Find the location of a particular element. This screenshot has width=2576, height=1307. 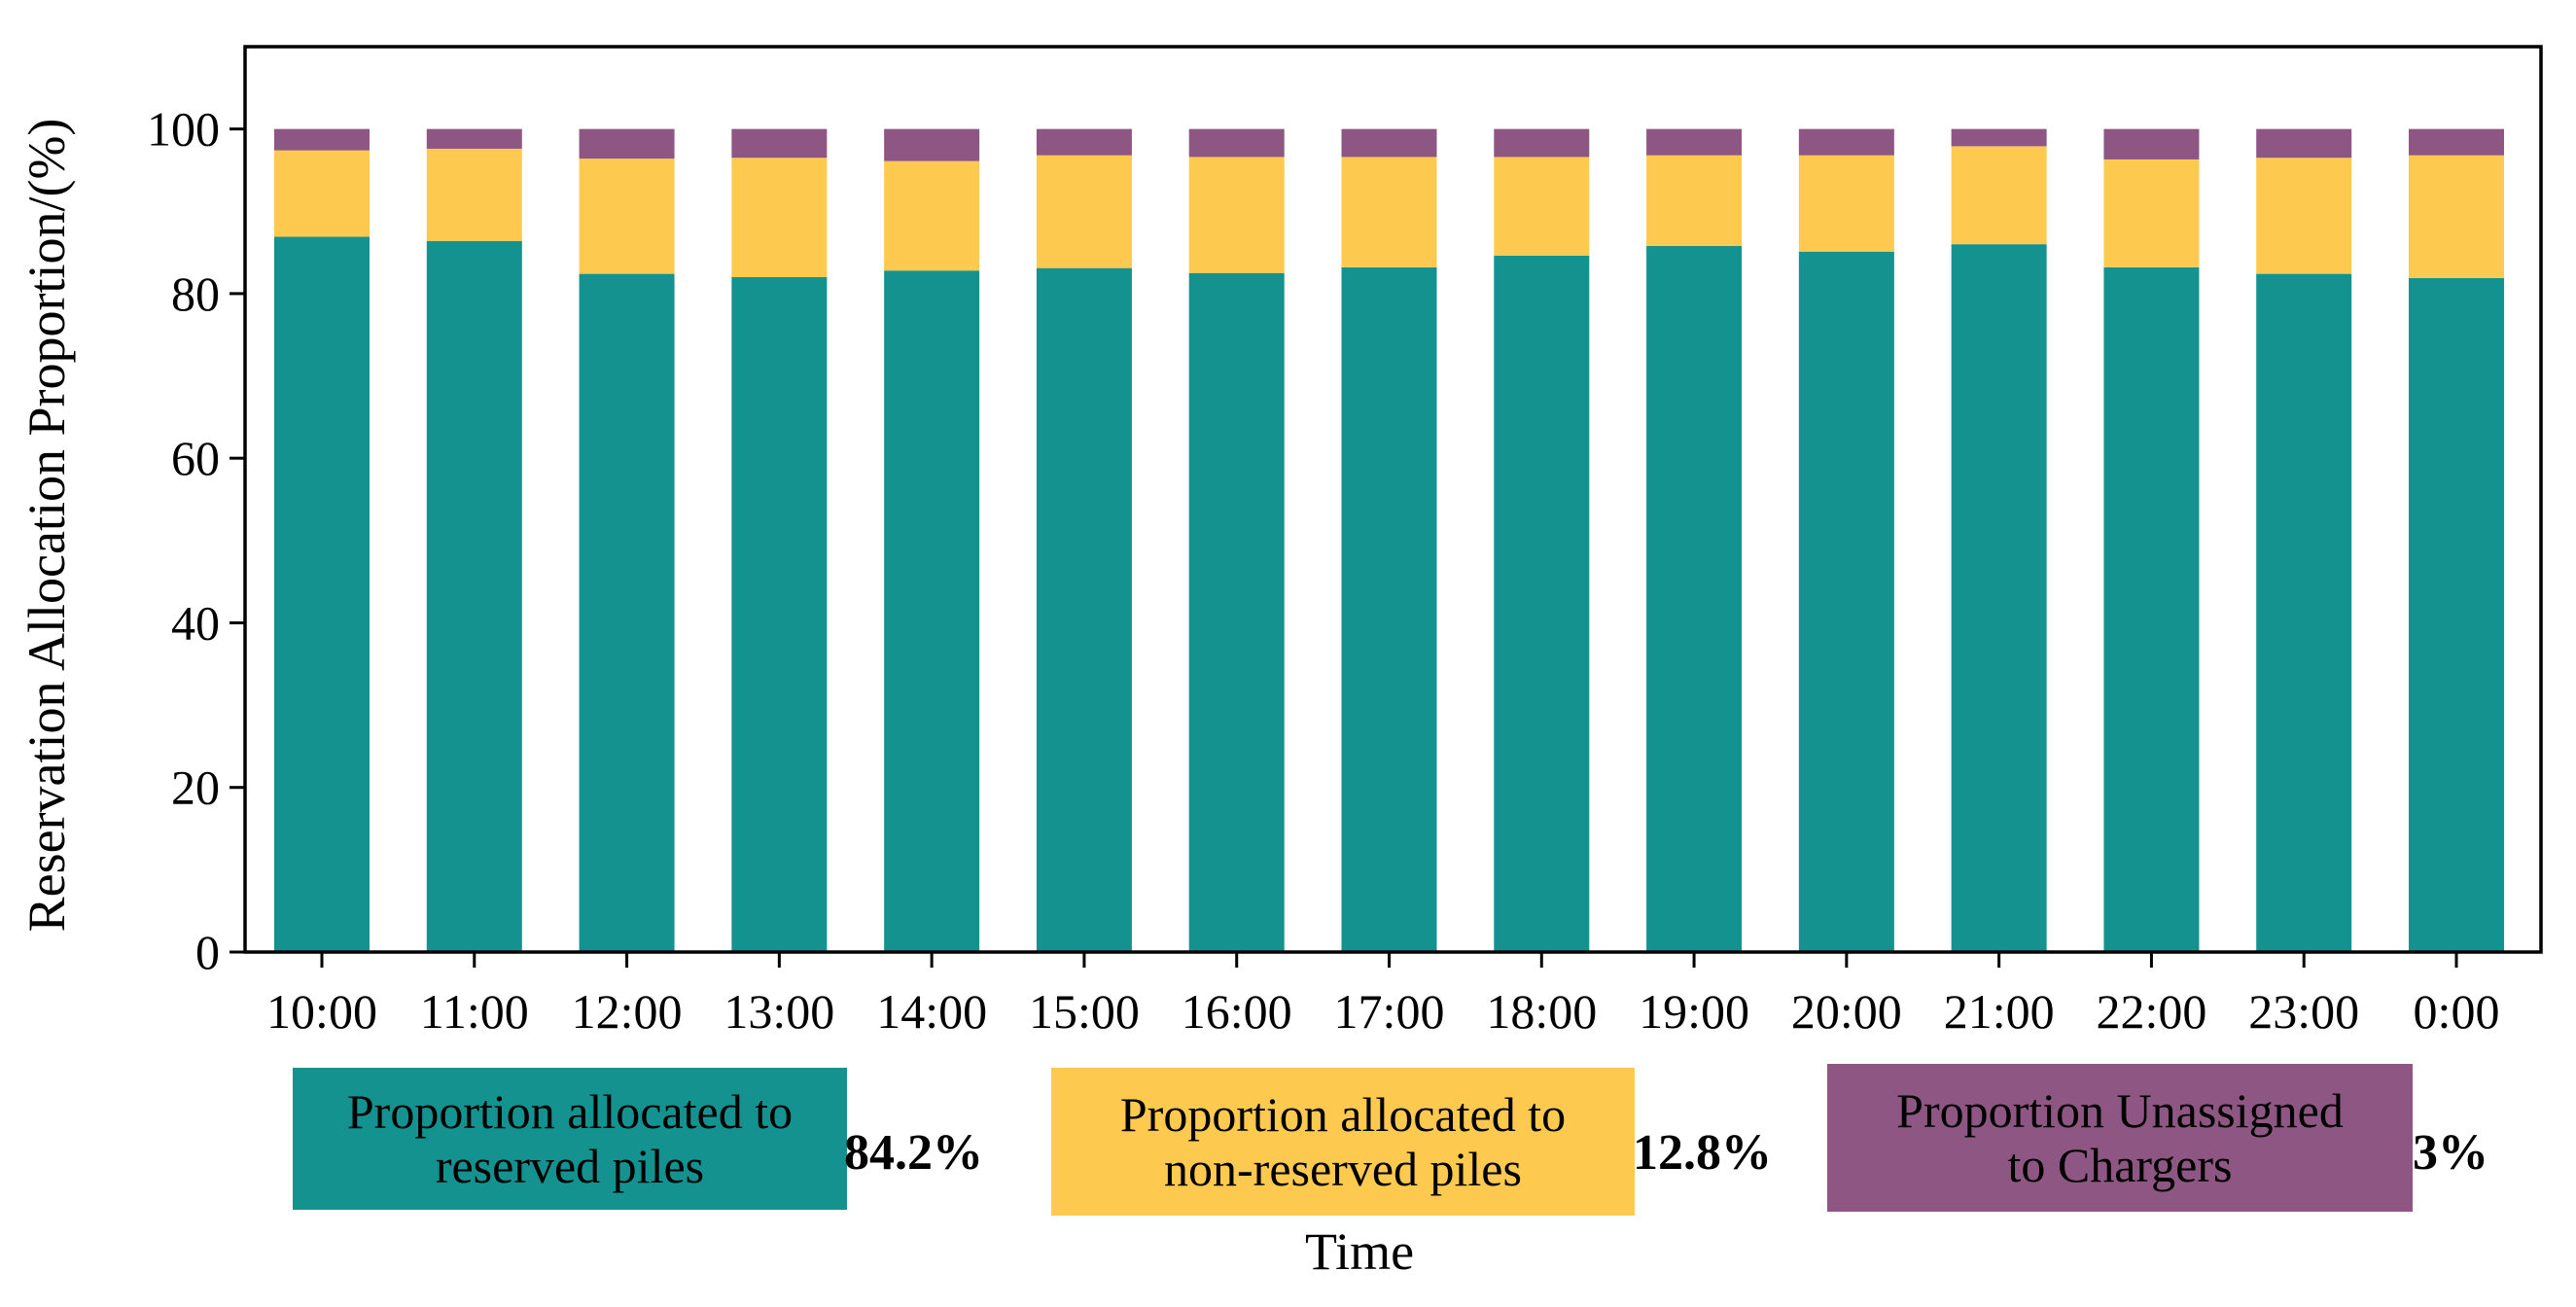

y-tick-label: 60 is located at coordinates (195, 458).